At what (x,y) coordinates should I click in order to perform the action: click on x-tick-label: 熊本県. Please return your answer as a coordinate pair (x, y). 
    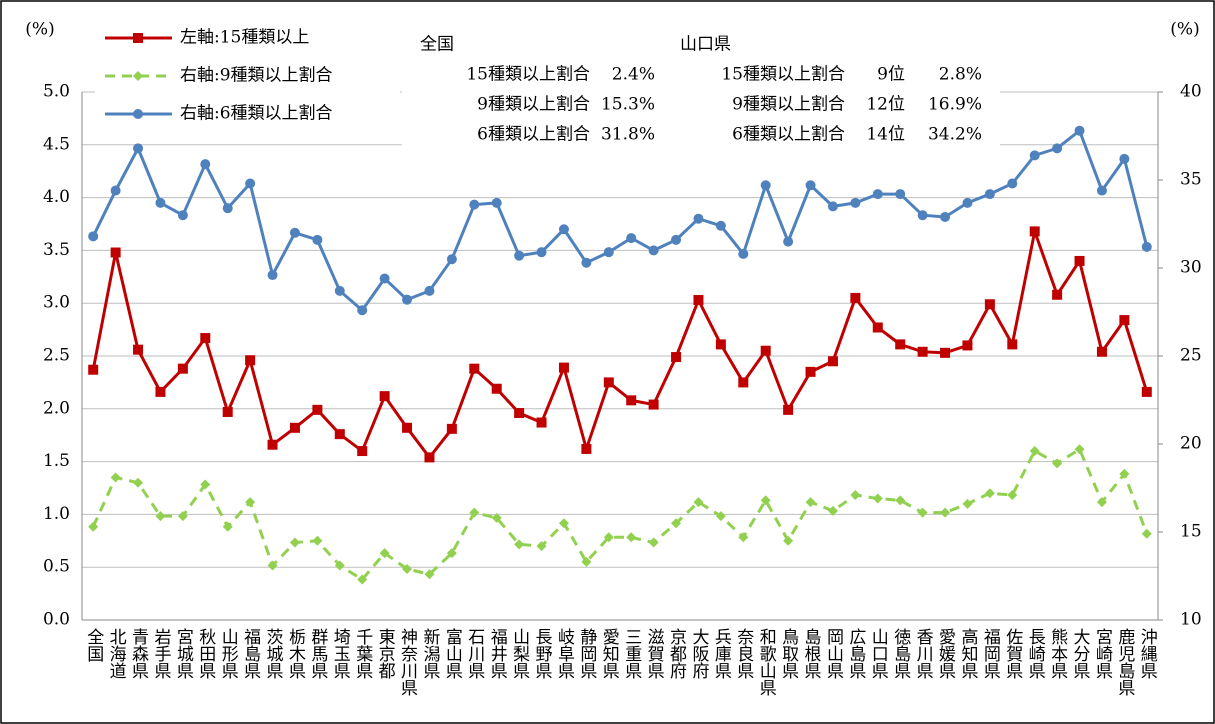
    Looking at the image, I should click on (1057, 653).